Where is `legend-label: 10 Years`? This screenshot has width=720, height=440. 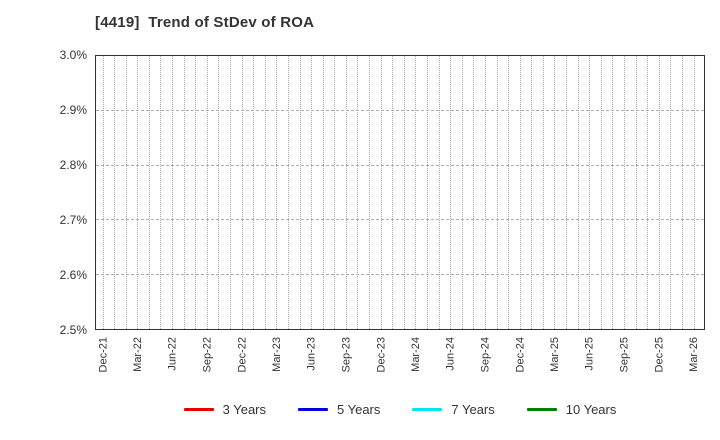 legend-label: 10 Years is located at coordinates (591, 409).